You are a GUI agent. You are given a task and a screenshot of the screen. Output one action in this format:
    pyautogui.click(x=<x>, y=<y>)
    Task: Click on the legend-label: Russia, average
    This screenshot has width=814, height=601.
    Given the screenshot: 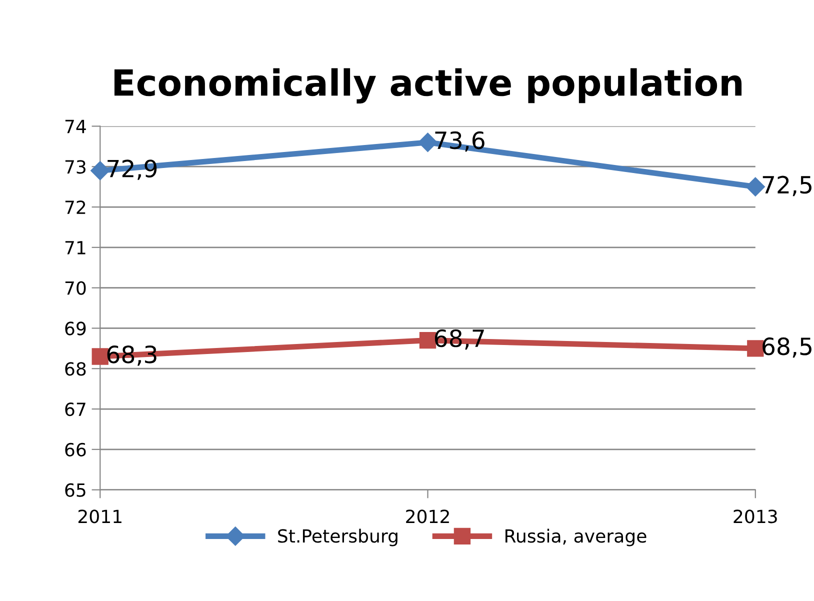 What is the action you would take?
    pyautogui.click(x=576, y=537)
    